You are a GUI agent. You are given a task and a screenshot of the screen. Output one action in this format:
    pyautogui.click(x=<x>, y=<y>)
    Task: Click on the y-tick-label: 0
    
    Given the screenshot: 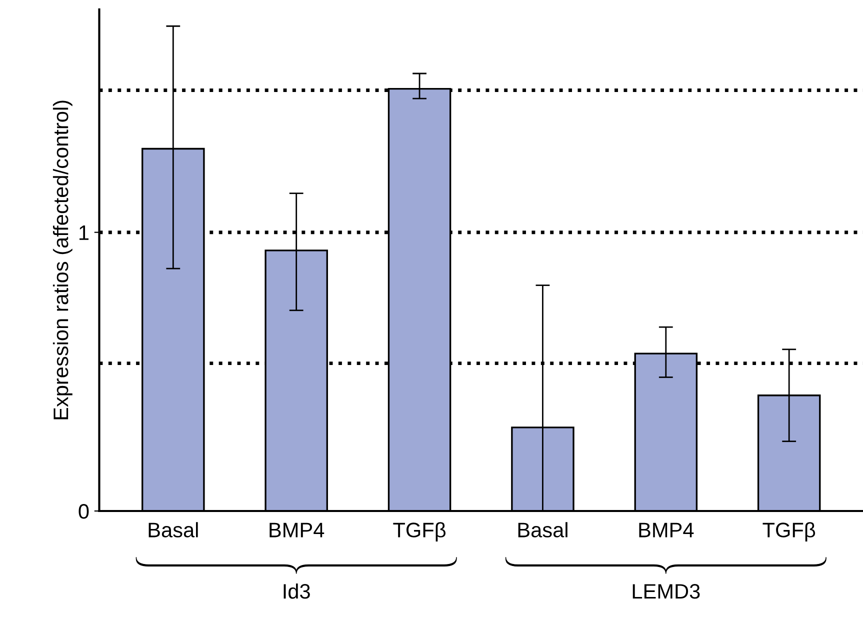 What is the action you would take?
    pyautogui.click(x=83, y=511)
    